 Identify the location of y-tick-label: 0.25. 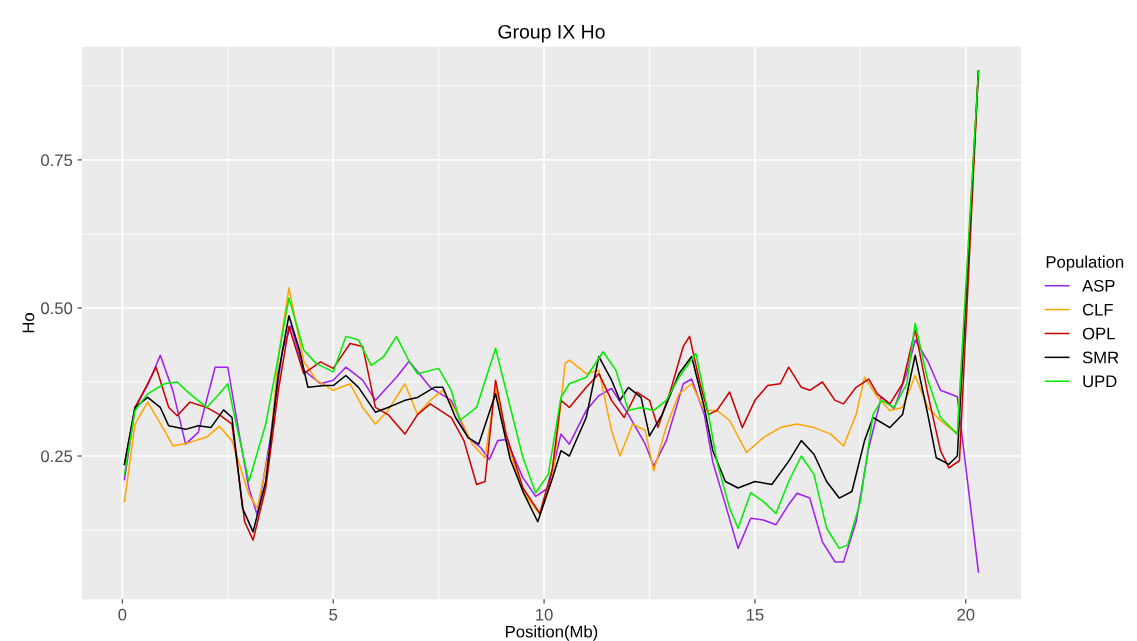
(57, 456).